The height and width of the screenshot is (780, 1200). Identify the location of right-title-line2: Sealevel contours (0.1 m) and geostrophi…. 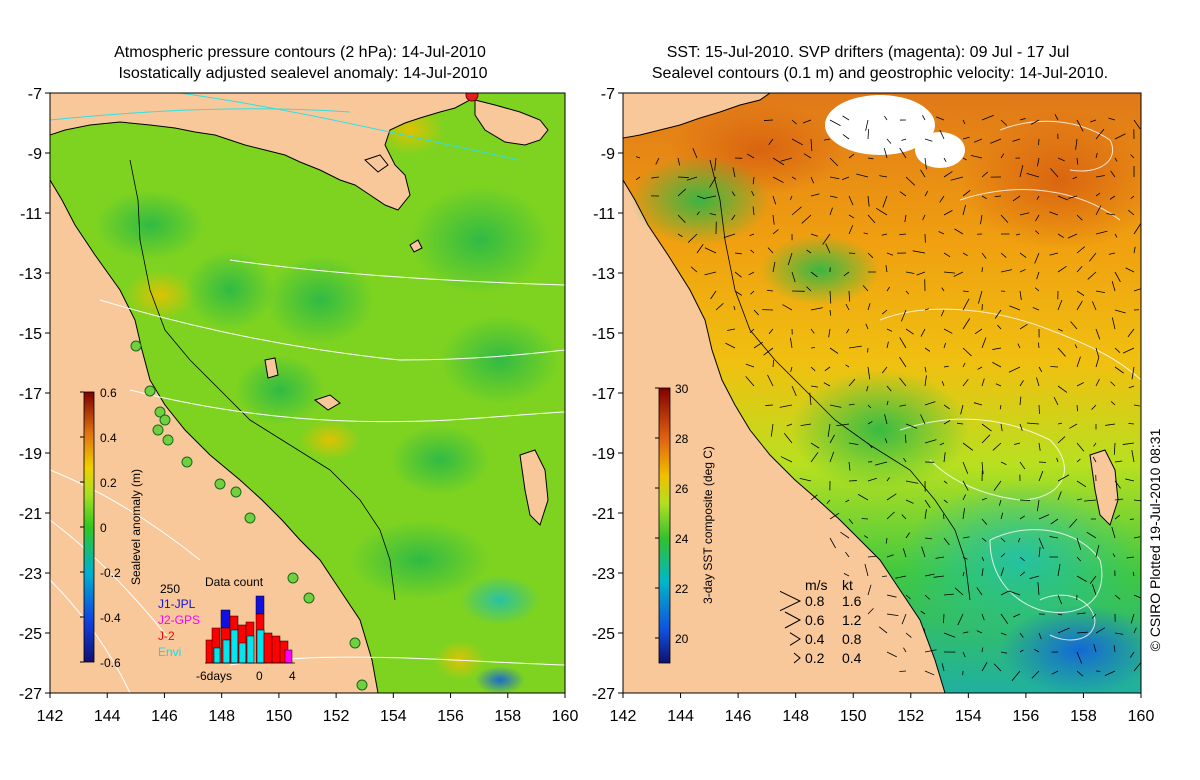
(880, 73).